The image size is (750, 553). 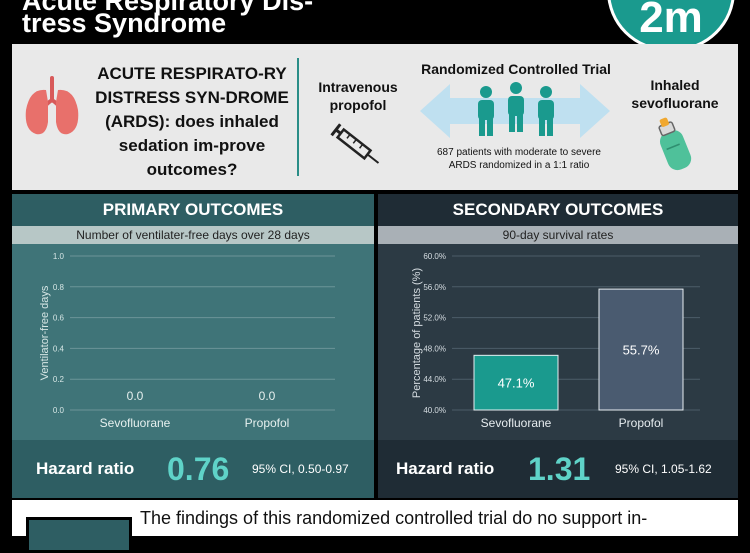 I want to click on y-tick-label: 60.0%, so click(x=434, y=256).